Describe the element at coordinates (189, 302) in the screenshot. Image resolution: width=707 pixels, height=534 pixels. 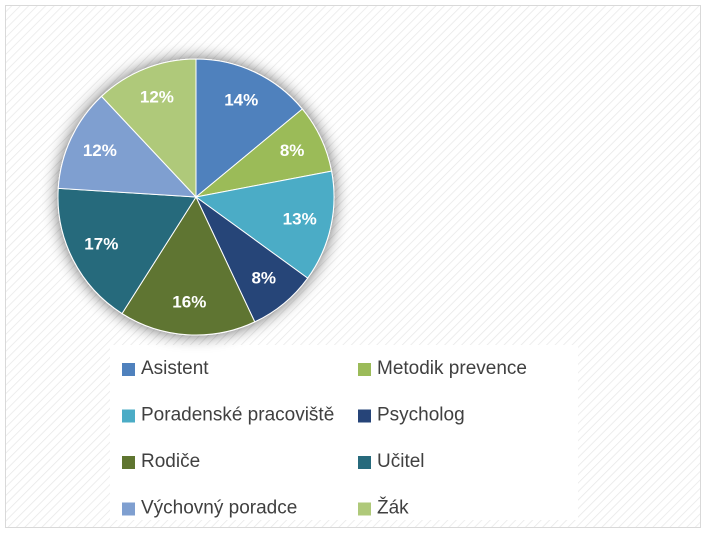
I see `data-label: 16%` at that location.